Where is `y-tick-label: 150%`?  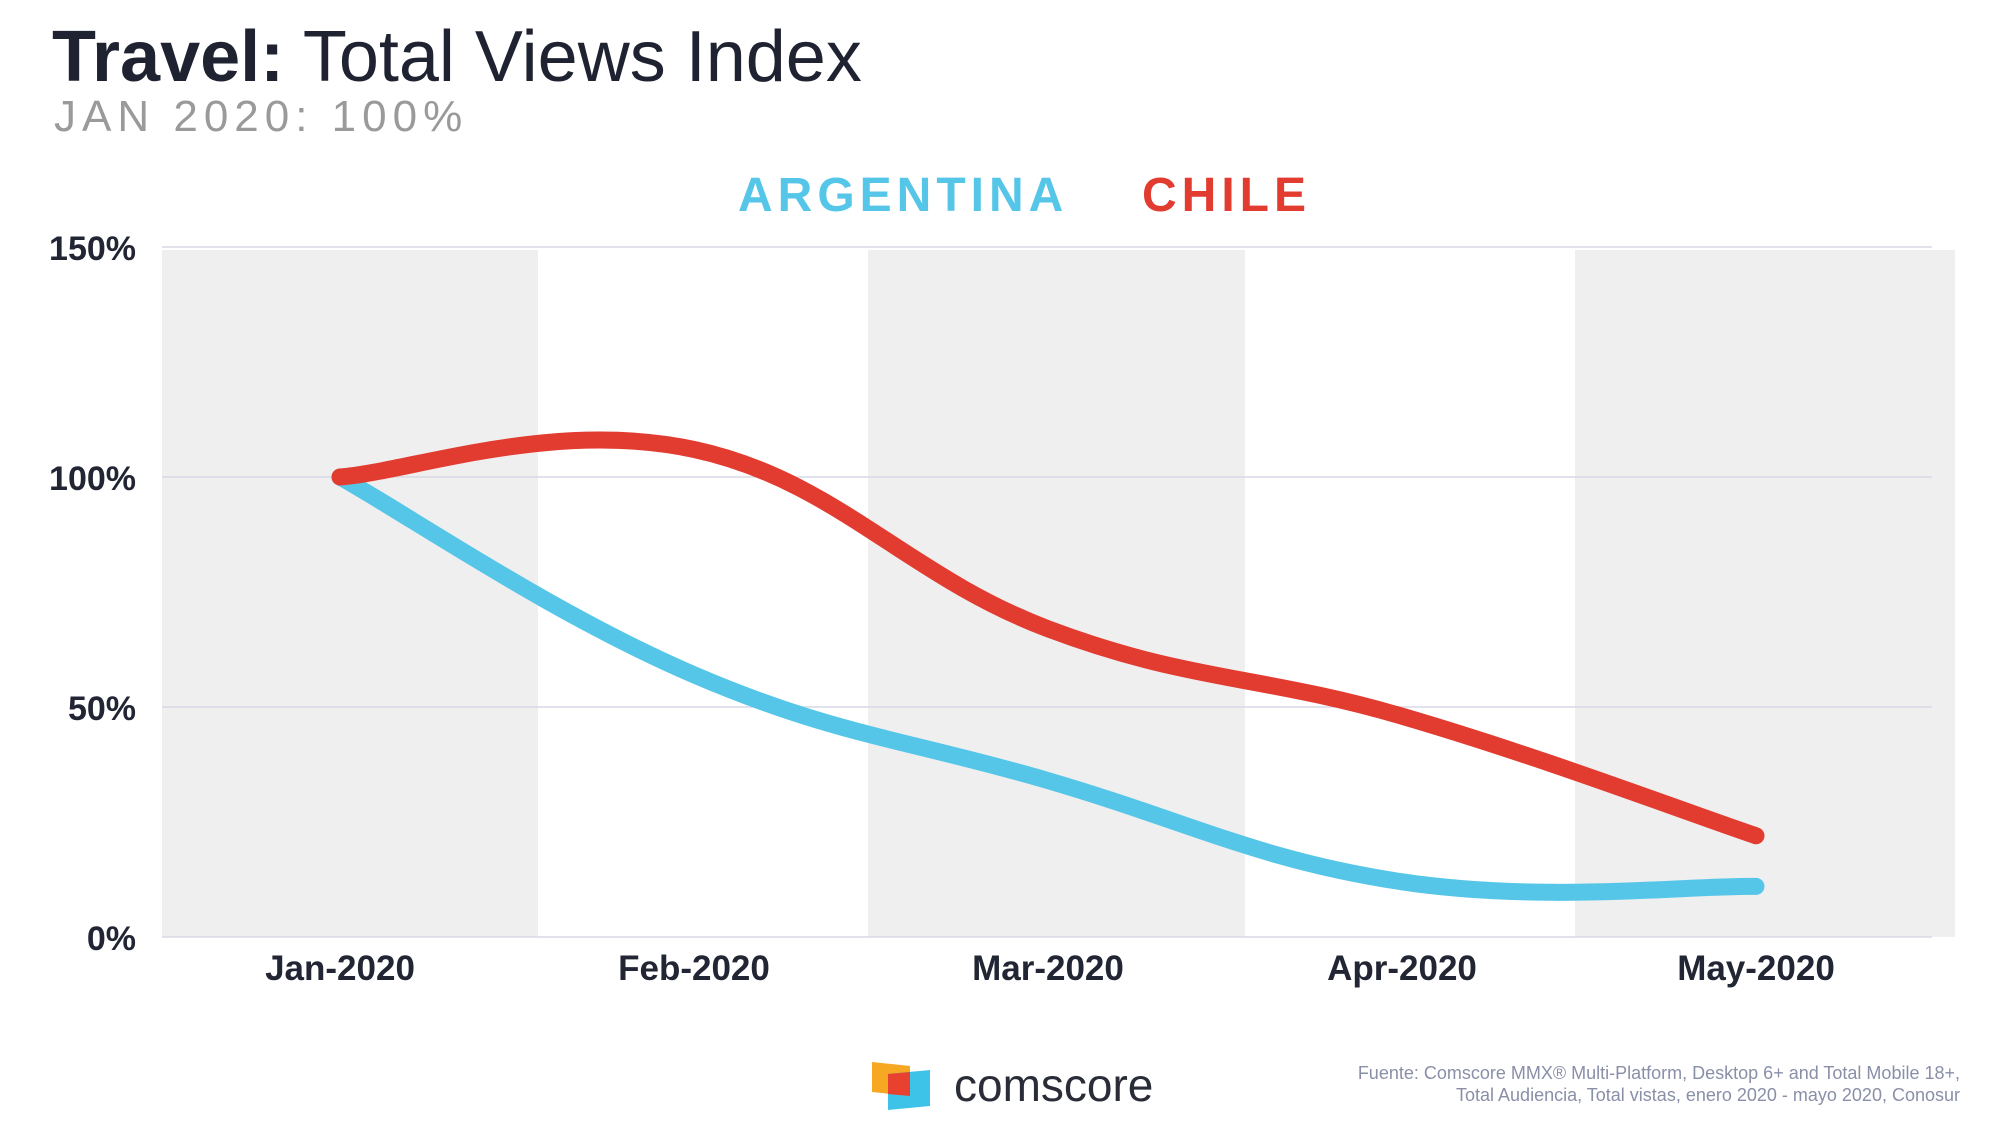
y-tick-label: 150% is located at coordinates (92, 249).